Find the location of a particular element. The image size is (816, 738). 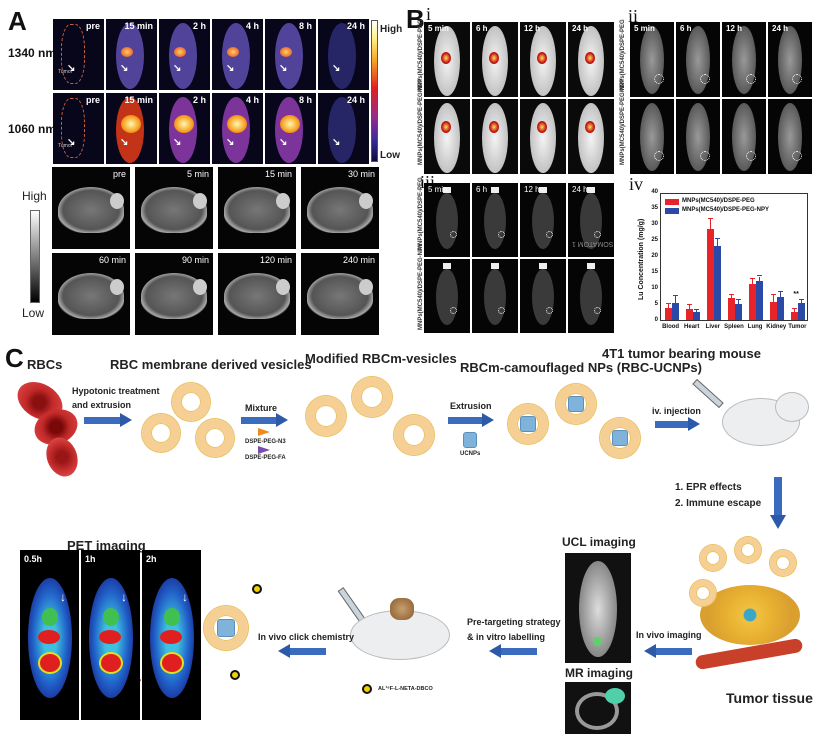

immune-label: 2. Immune escape is located at coordinates (718, 503).